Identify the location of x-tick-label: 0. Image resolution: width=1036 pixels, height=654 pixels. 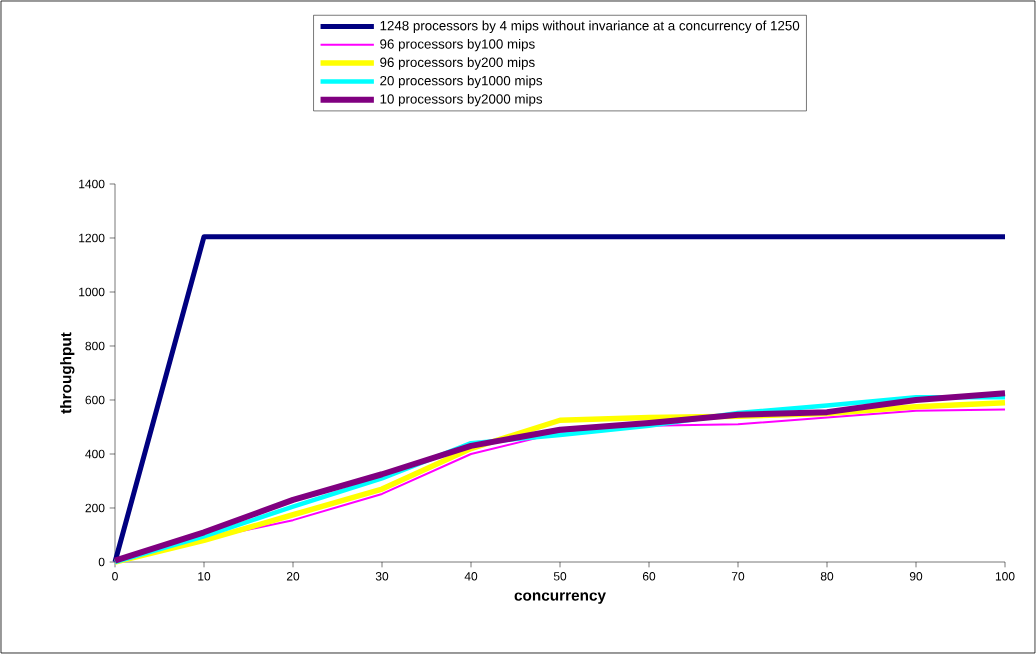
(115, 576).